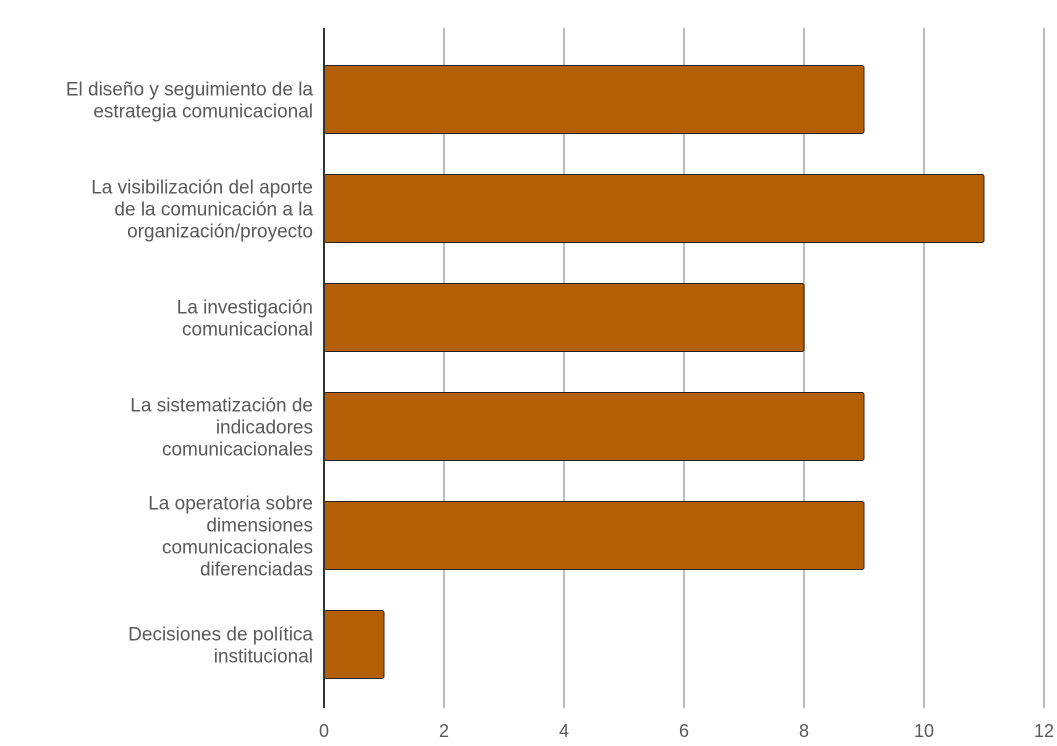  I want to click on x-tick-label: 12, so click(1044, 731).